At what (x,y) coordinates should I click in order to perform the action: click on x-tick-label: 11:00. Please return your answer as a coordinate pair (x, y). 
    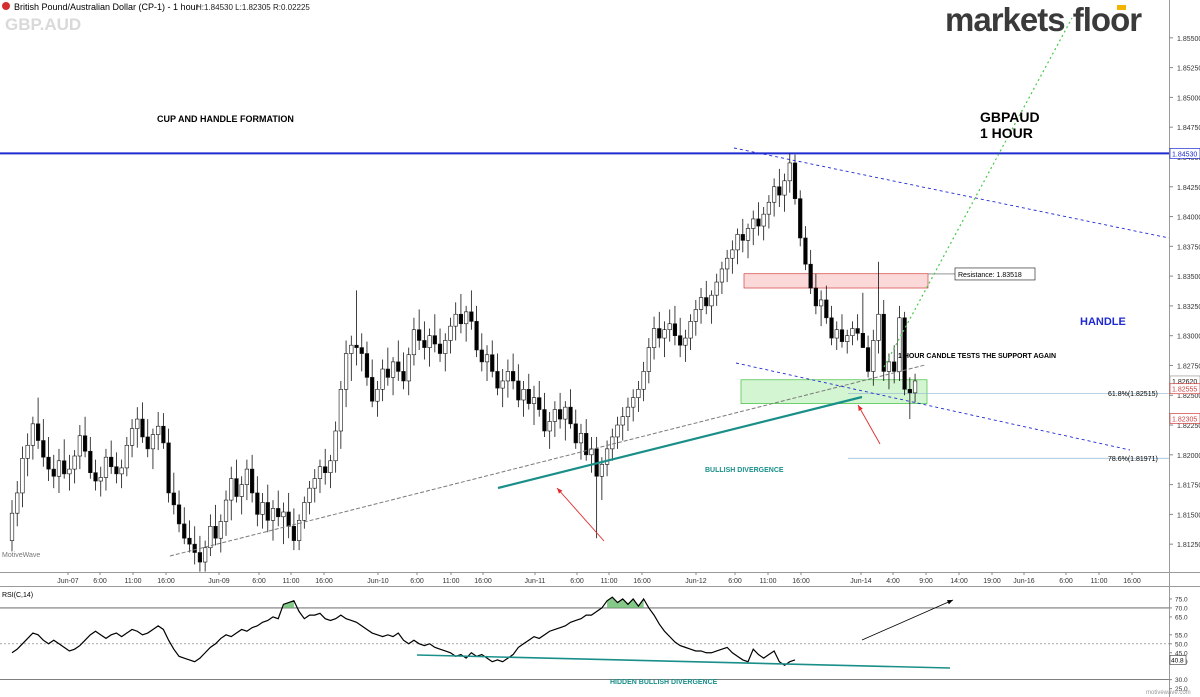
    Looking at the image, I should click on (768, 581).